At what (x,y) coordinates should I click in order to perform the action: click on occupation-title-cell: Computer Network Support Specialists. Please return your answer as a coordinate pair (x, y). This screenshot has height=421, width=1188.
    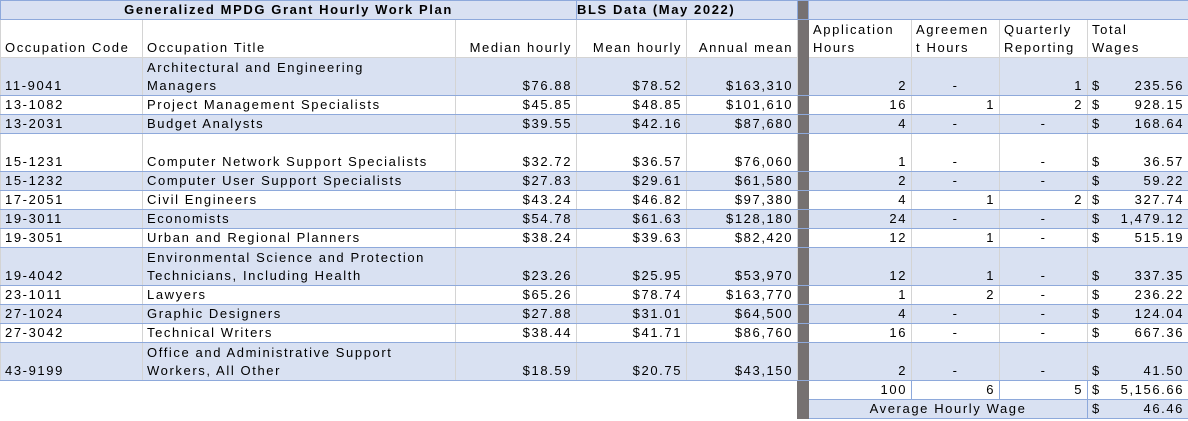
    Looking at the image, I should click on (299, 152).